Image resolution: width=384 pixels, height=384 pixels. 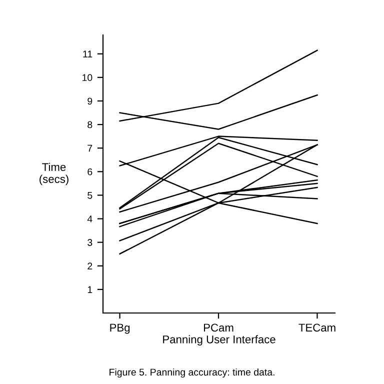 What do you see at coordinates (317, 328) in the screenshot?
I see `x-tick-label: TECam` at bounding box center [317, 328].